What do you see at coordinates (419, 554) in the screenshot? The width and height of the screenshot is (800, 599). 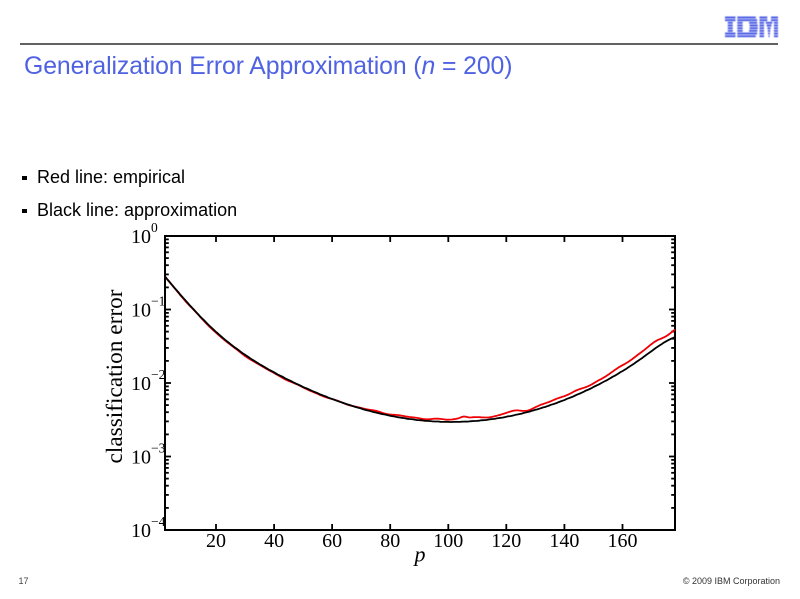 I see `svg-text: p` at bounding box center [419, 554].